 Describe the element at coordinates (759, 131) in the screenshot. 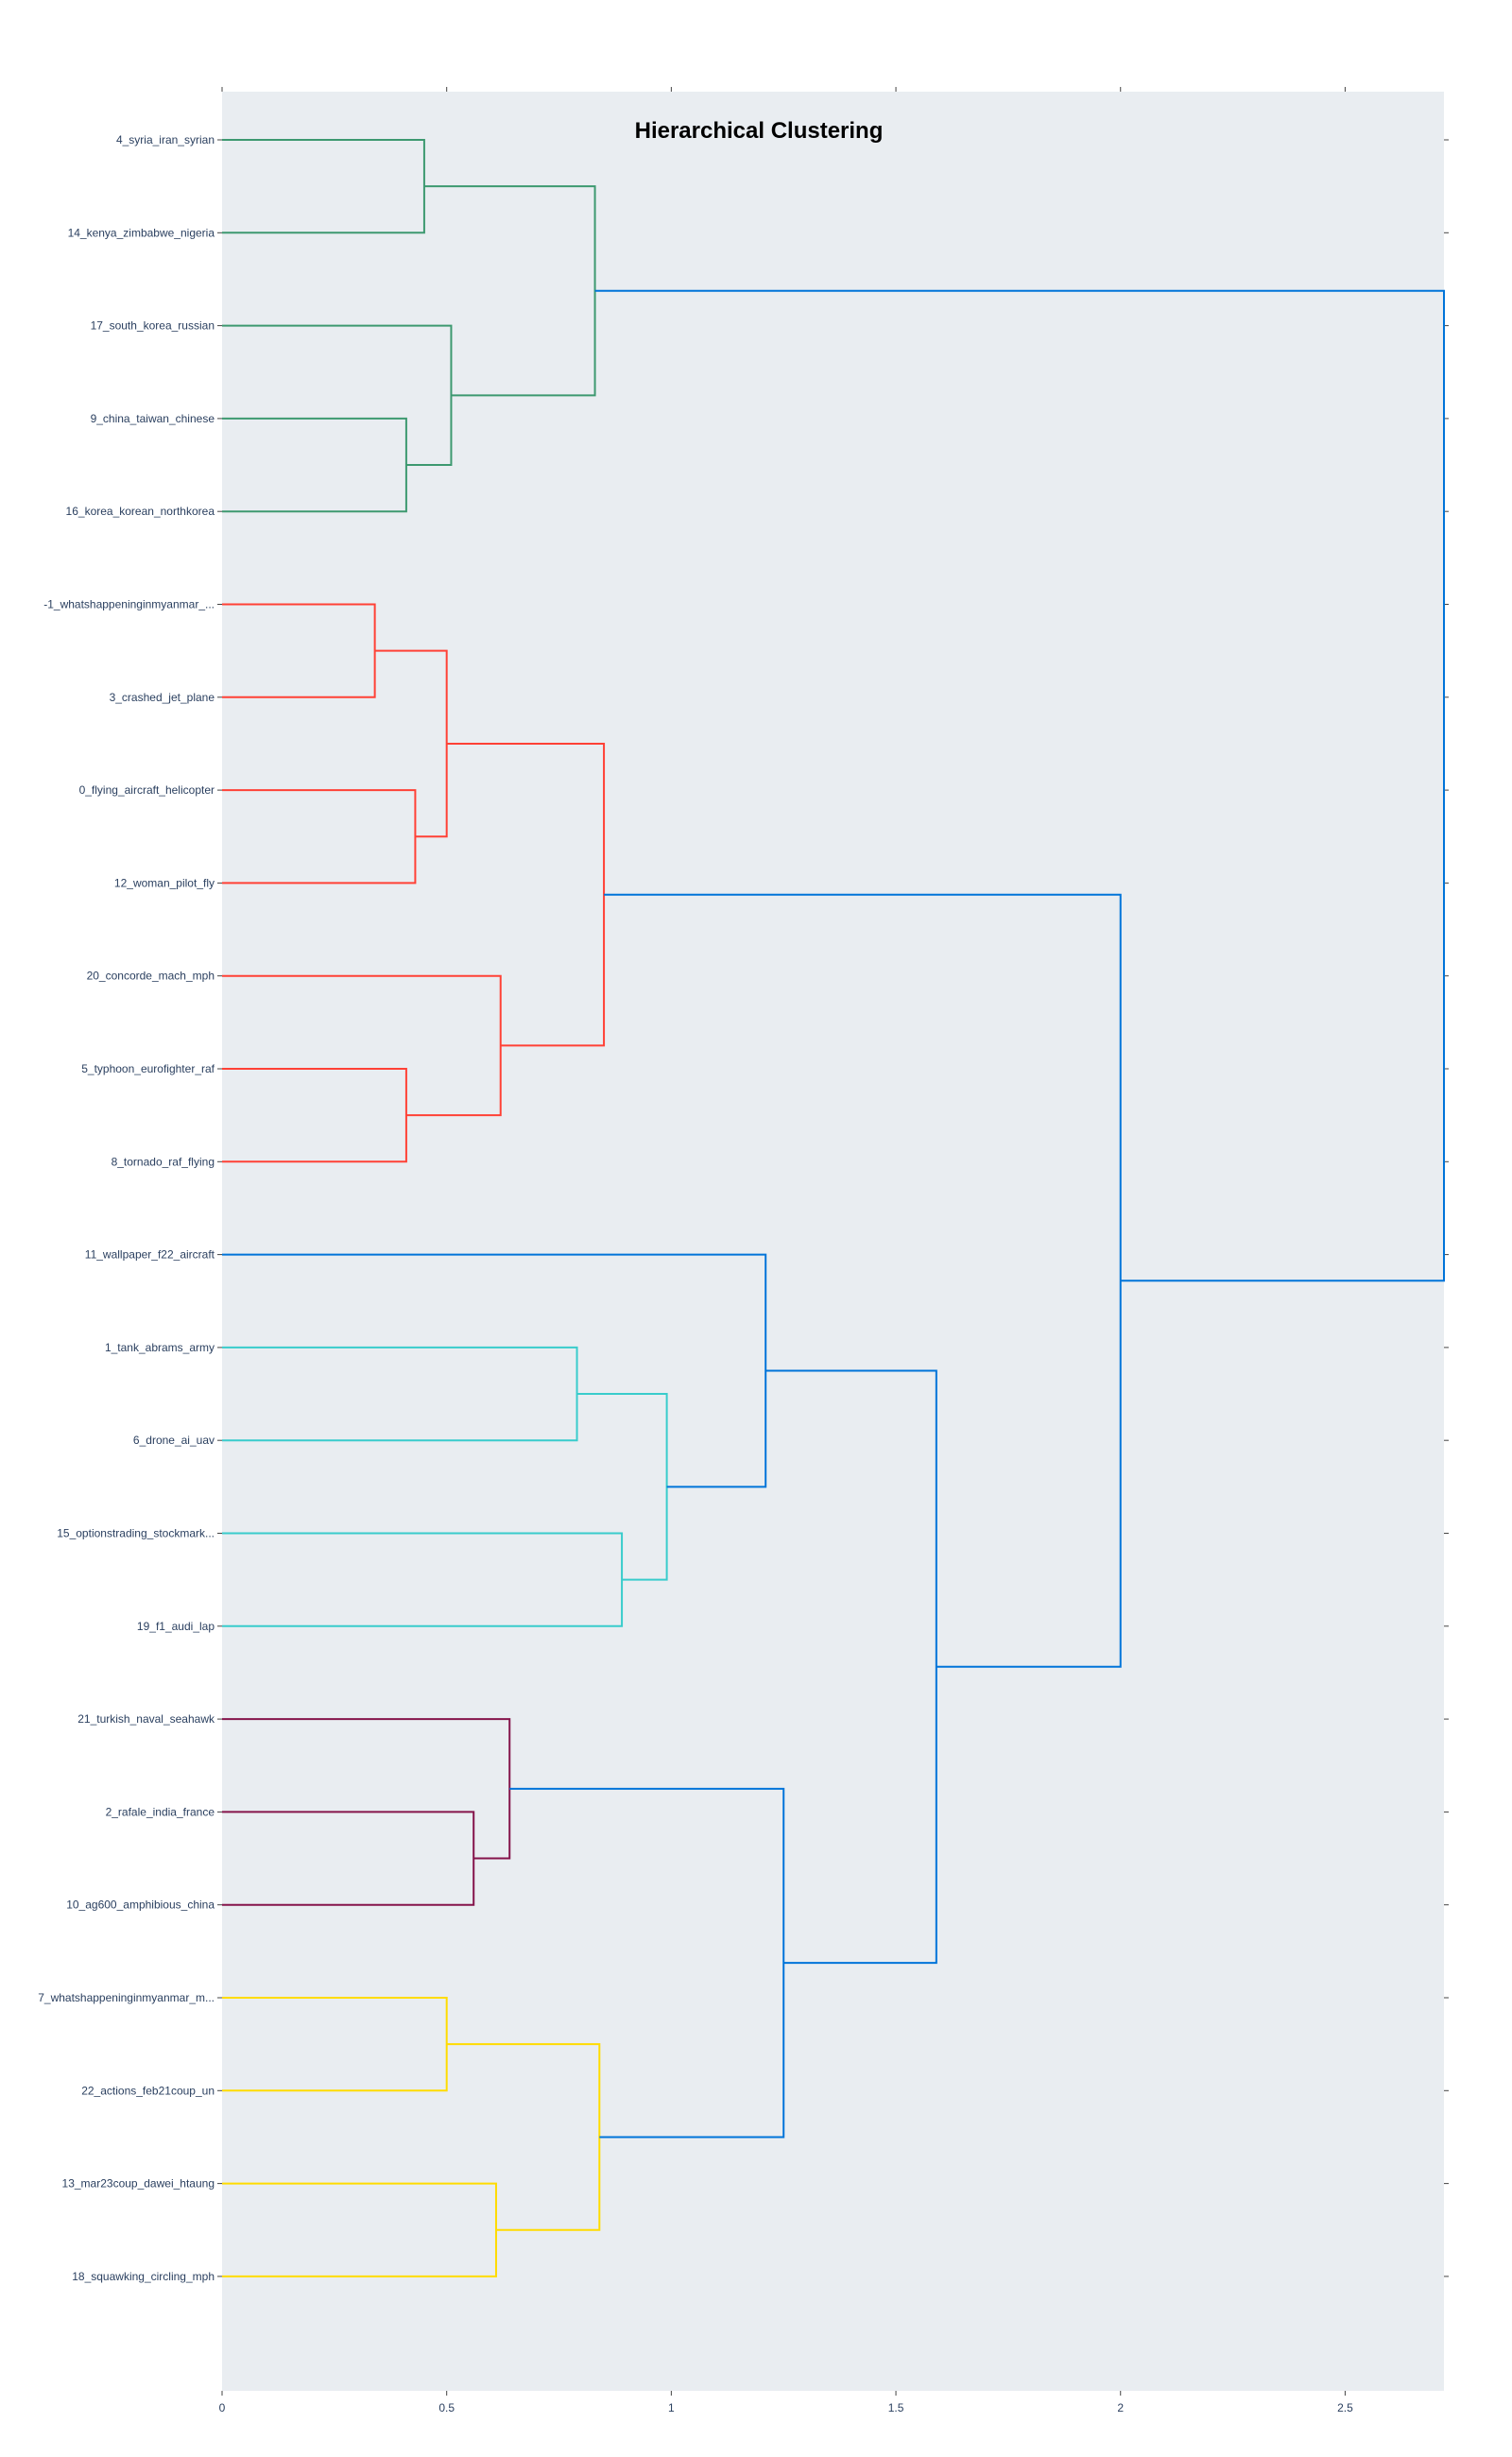

I see `chart-title: Hierarchical Clustering` at that location.